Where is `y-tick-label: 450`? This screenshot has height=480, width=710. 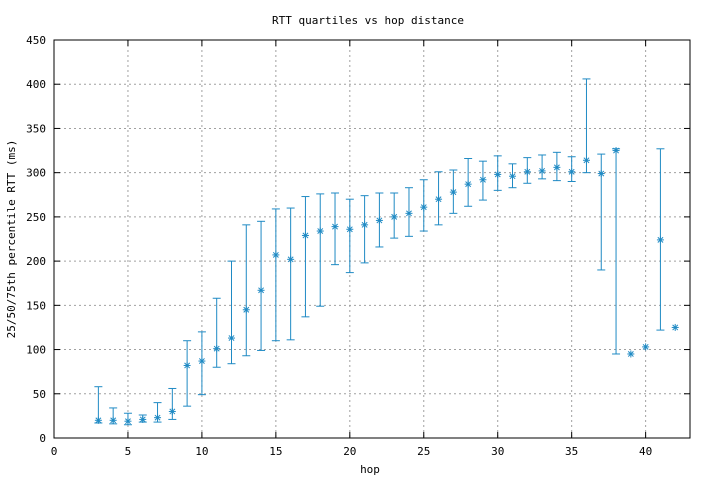 y-tick-label: 450 is located at coordinates (36, 40).